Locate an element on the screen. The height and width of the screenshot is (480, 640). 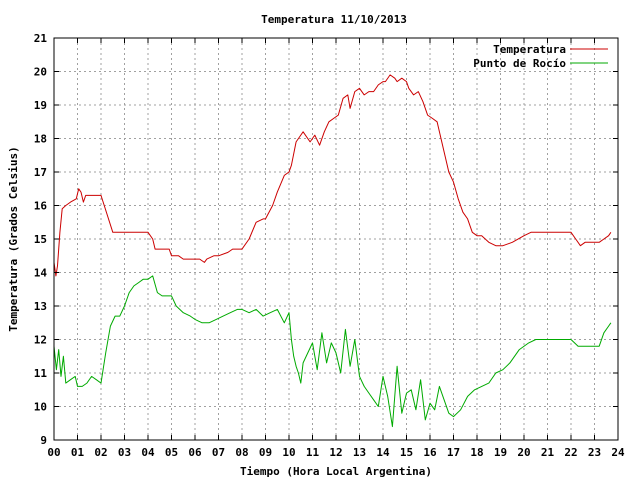
x-tick-label: 09 is located at coordinates (265, 452).